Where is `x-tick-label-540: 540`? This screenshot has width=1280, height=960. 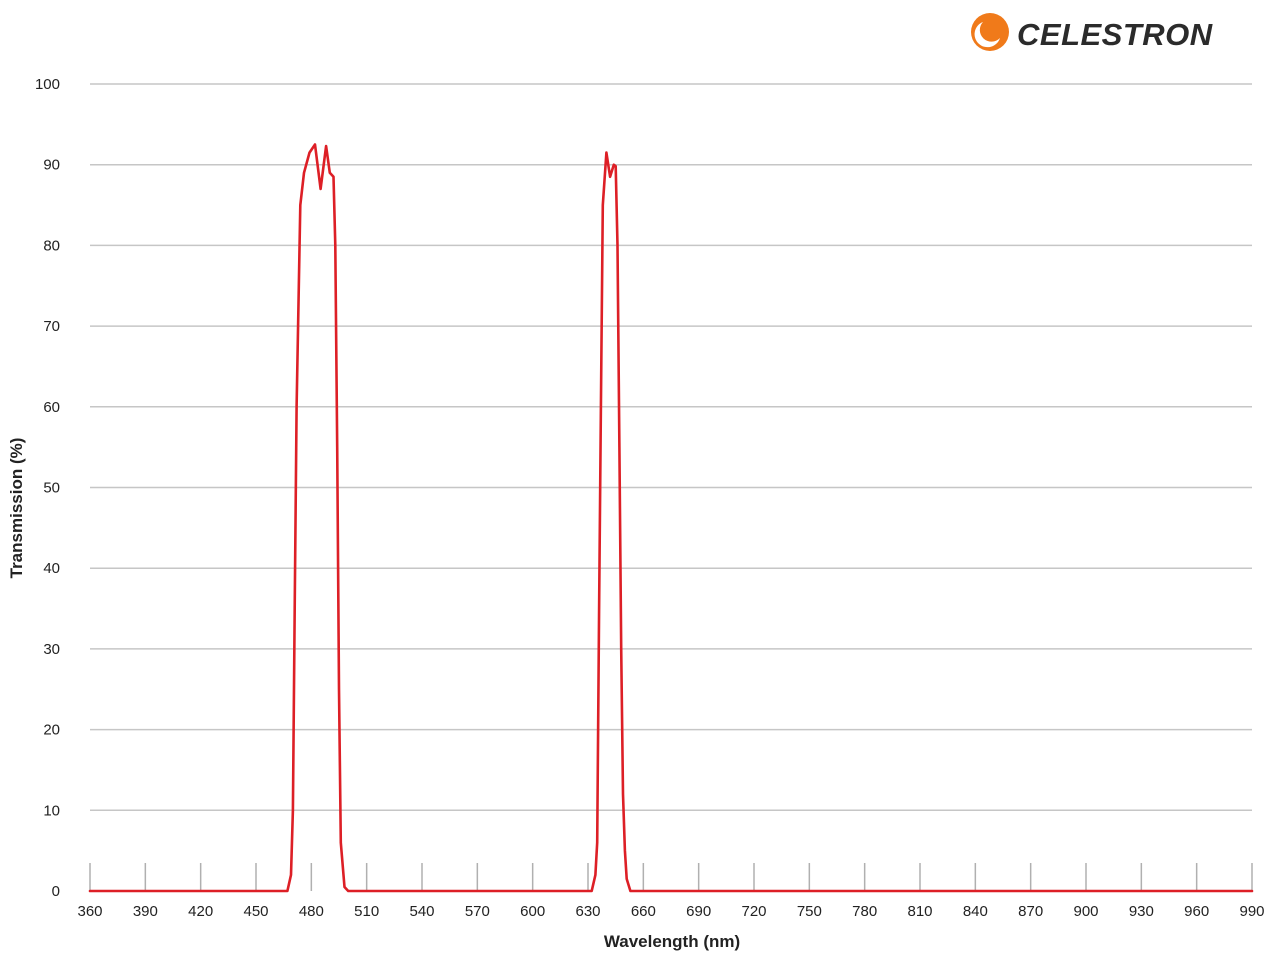 x-tick-label-540: 540 is located at coordinates (421, 911).